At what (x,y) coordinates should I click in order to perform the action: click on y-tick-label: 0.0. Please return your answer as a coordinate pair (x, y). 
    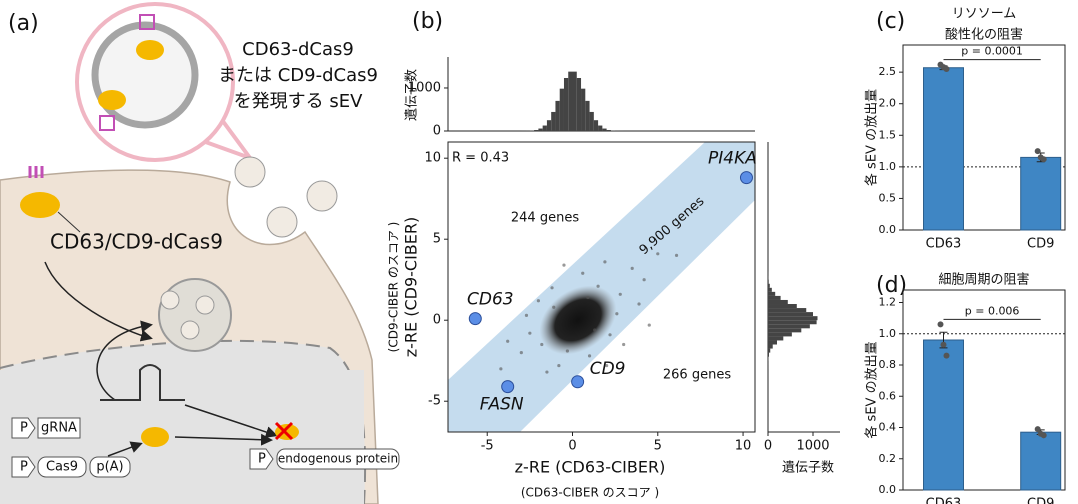
    Looking at the image, I should click on (888, 229).